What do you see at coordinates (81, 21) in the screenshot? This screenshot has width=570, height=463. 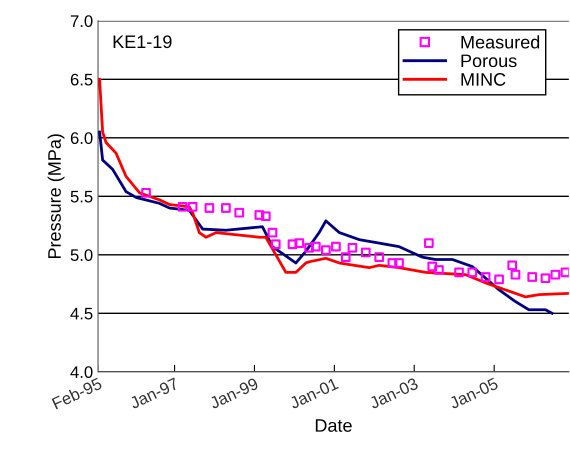 I see `y-tick-label: 7.0` at bounding box center [81, 21].